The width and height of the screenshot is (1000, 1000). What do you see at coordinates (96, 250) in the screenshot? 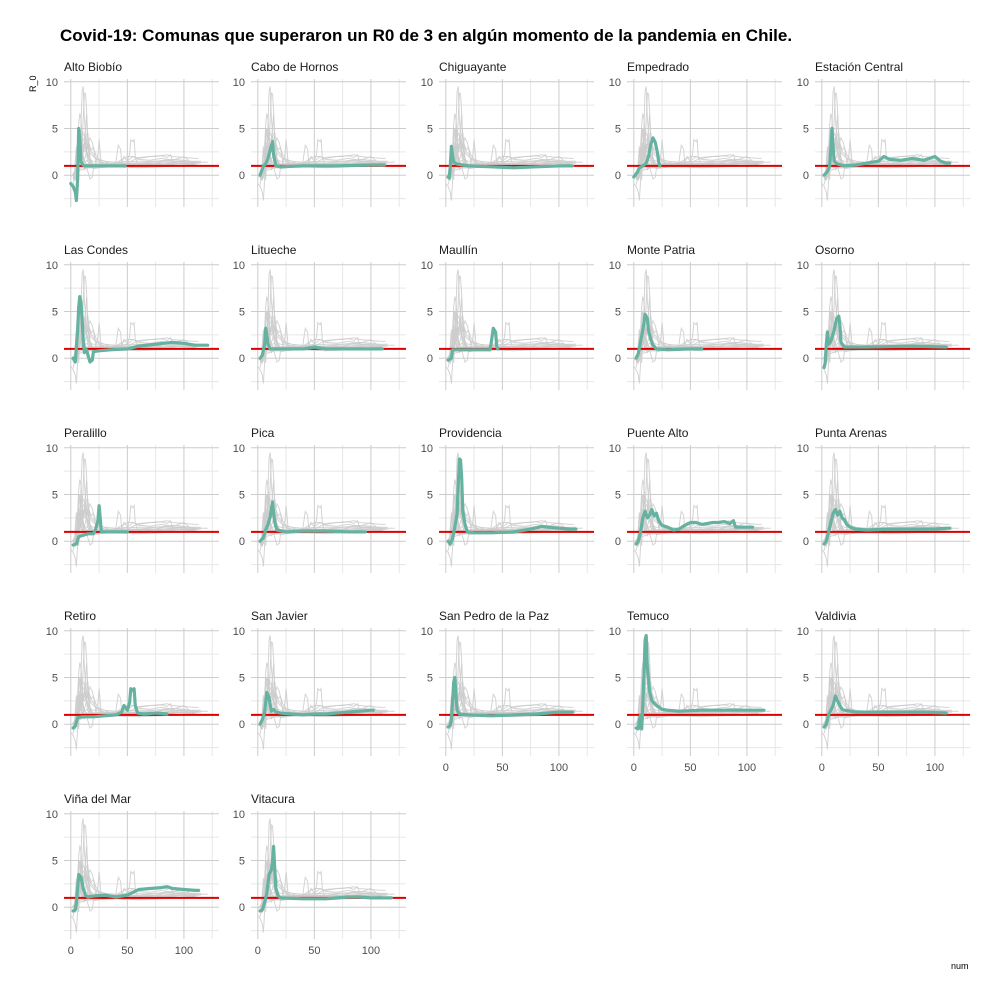
I see `facet-strip-label: Las Condes` at bounding box center [96, 250].